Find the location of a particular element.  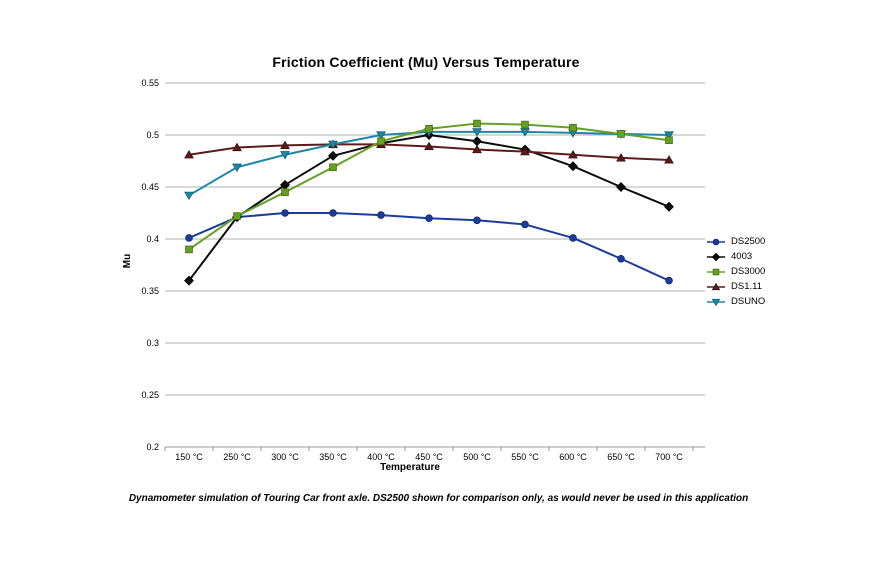

x-tick-label: 450 °C is located at coordinates (429, 457).